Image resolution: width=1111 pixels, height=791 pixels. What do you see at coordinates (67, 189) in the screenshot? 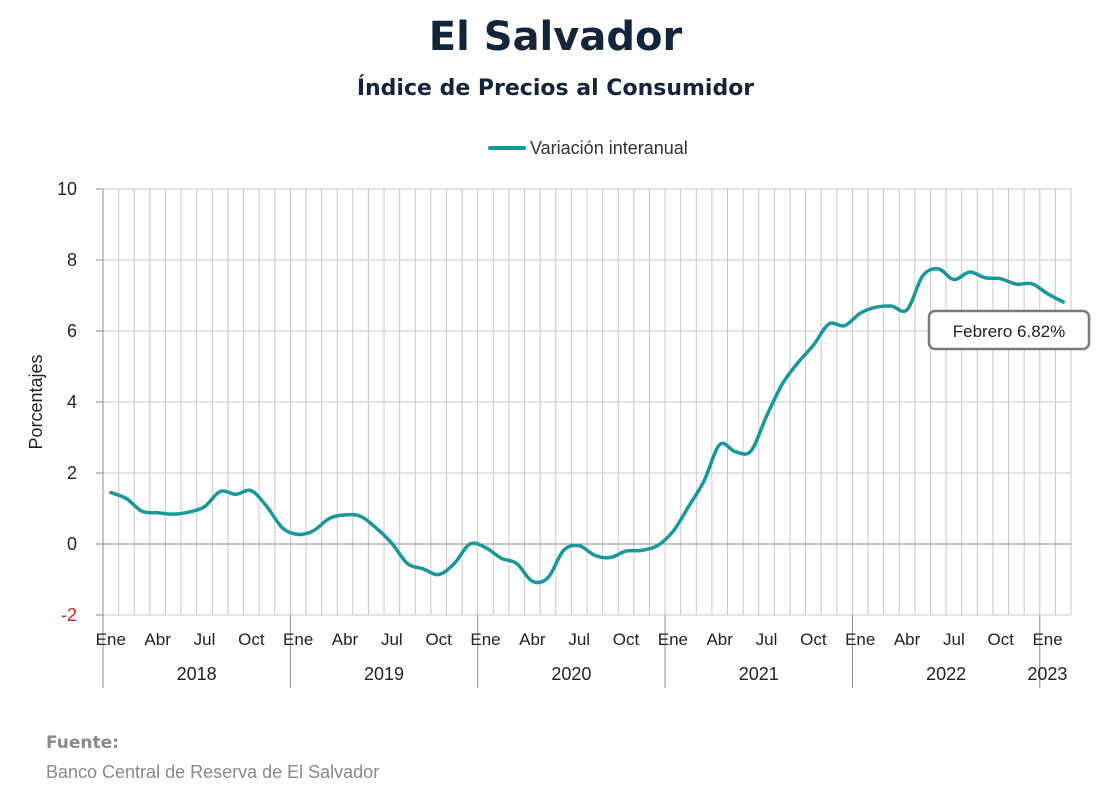
I see `y-tick-label: 10` at bounding box center [67, 189].